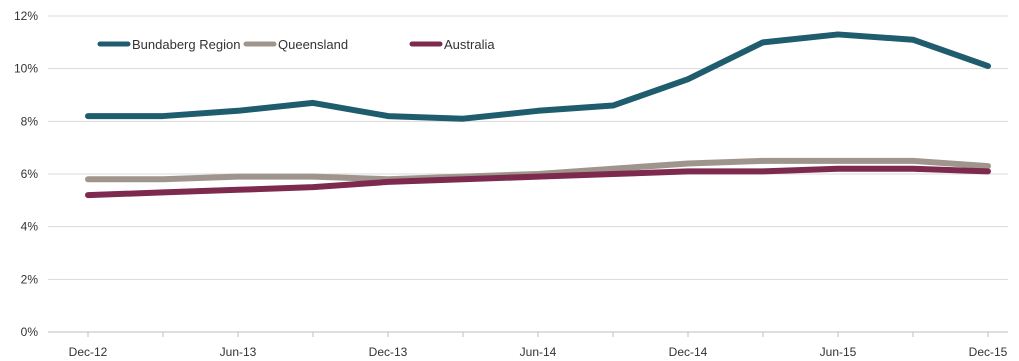 The height and width of the screenshot is (361, 1019). What do you see at coordinates (26, 16) in the screenshot?
I see `y-tick-label: 12%` at bounding box center [26, 16].